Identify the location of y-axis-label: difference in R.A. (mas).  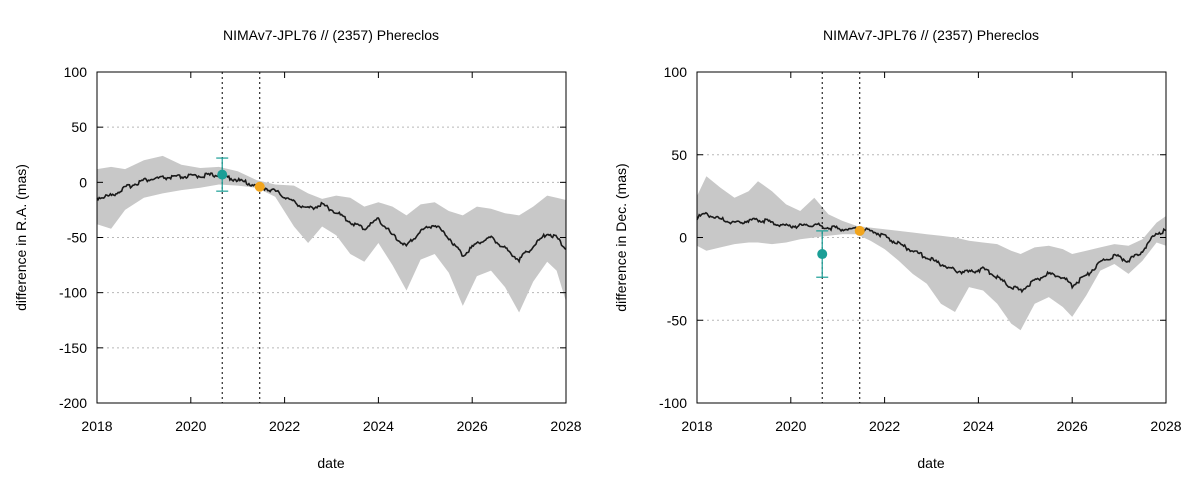
(21, 237).